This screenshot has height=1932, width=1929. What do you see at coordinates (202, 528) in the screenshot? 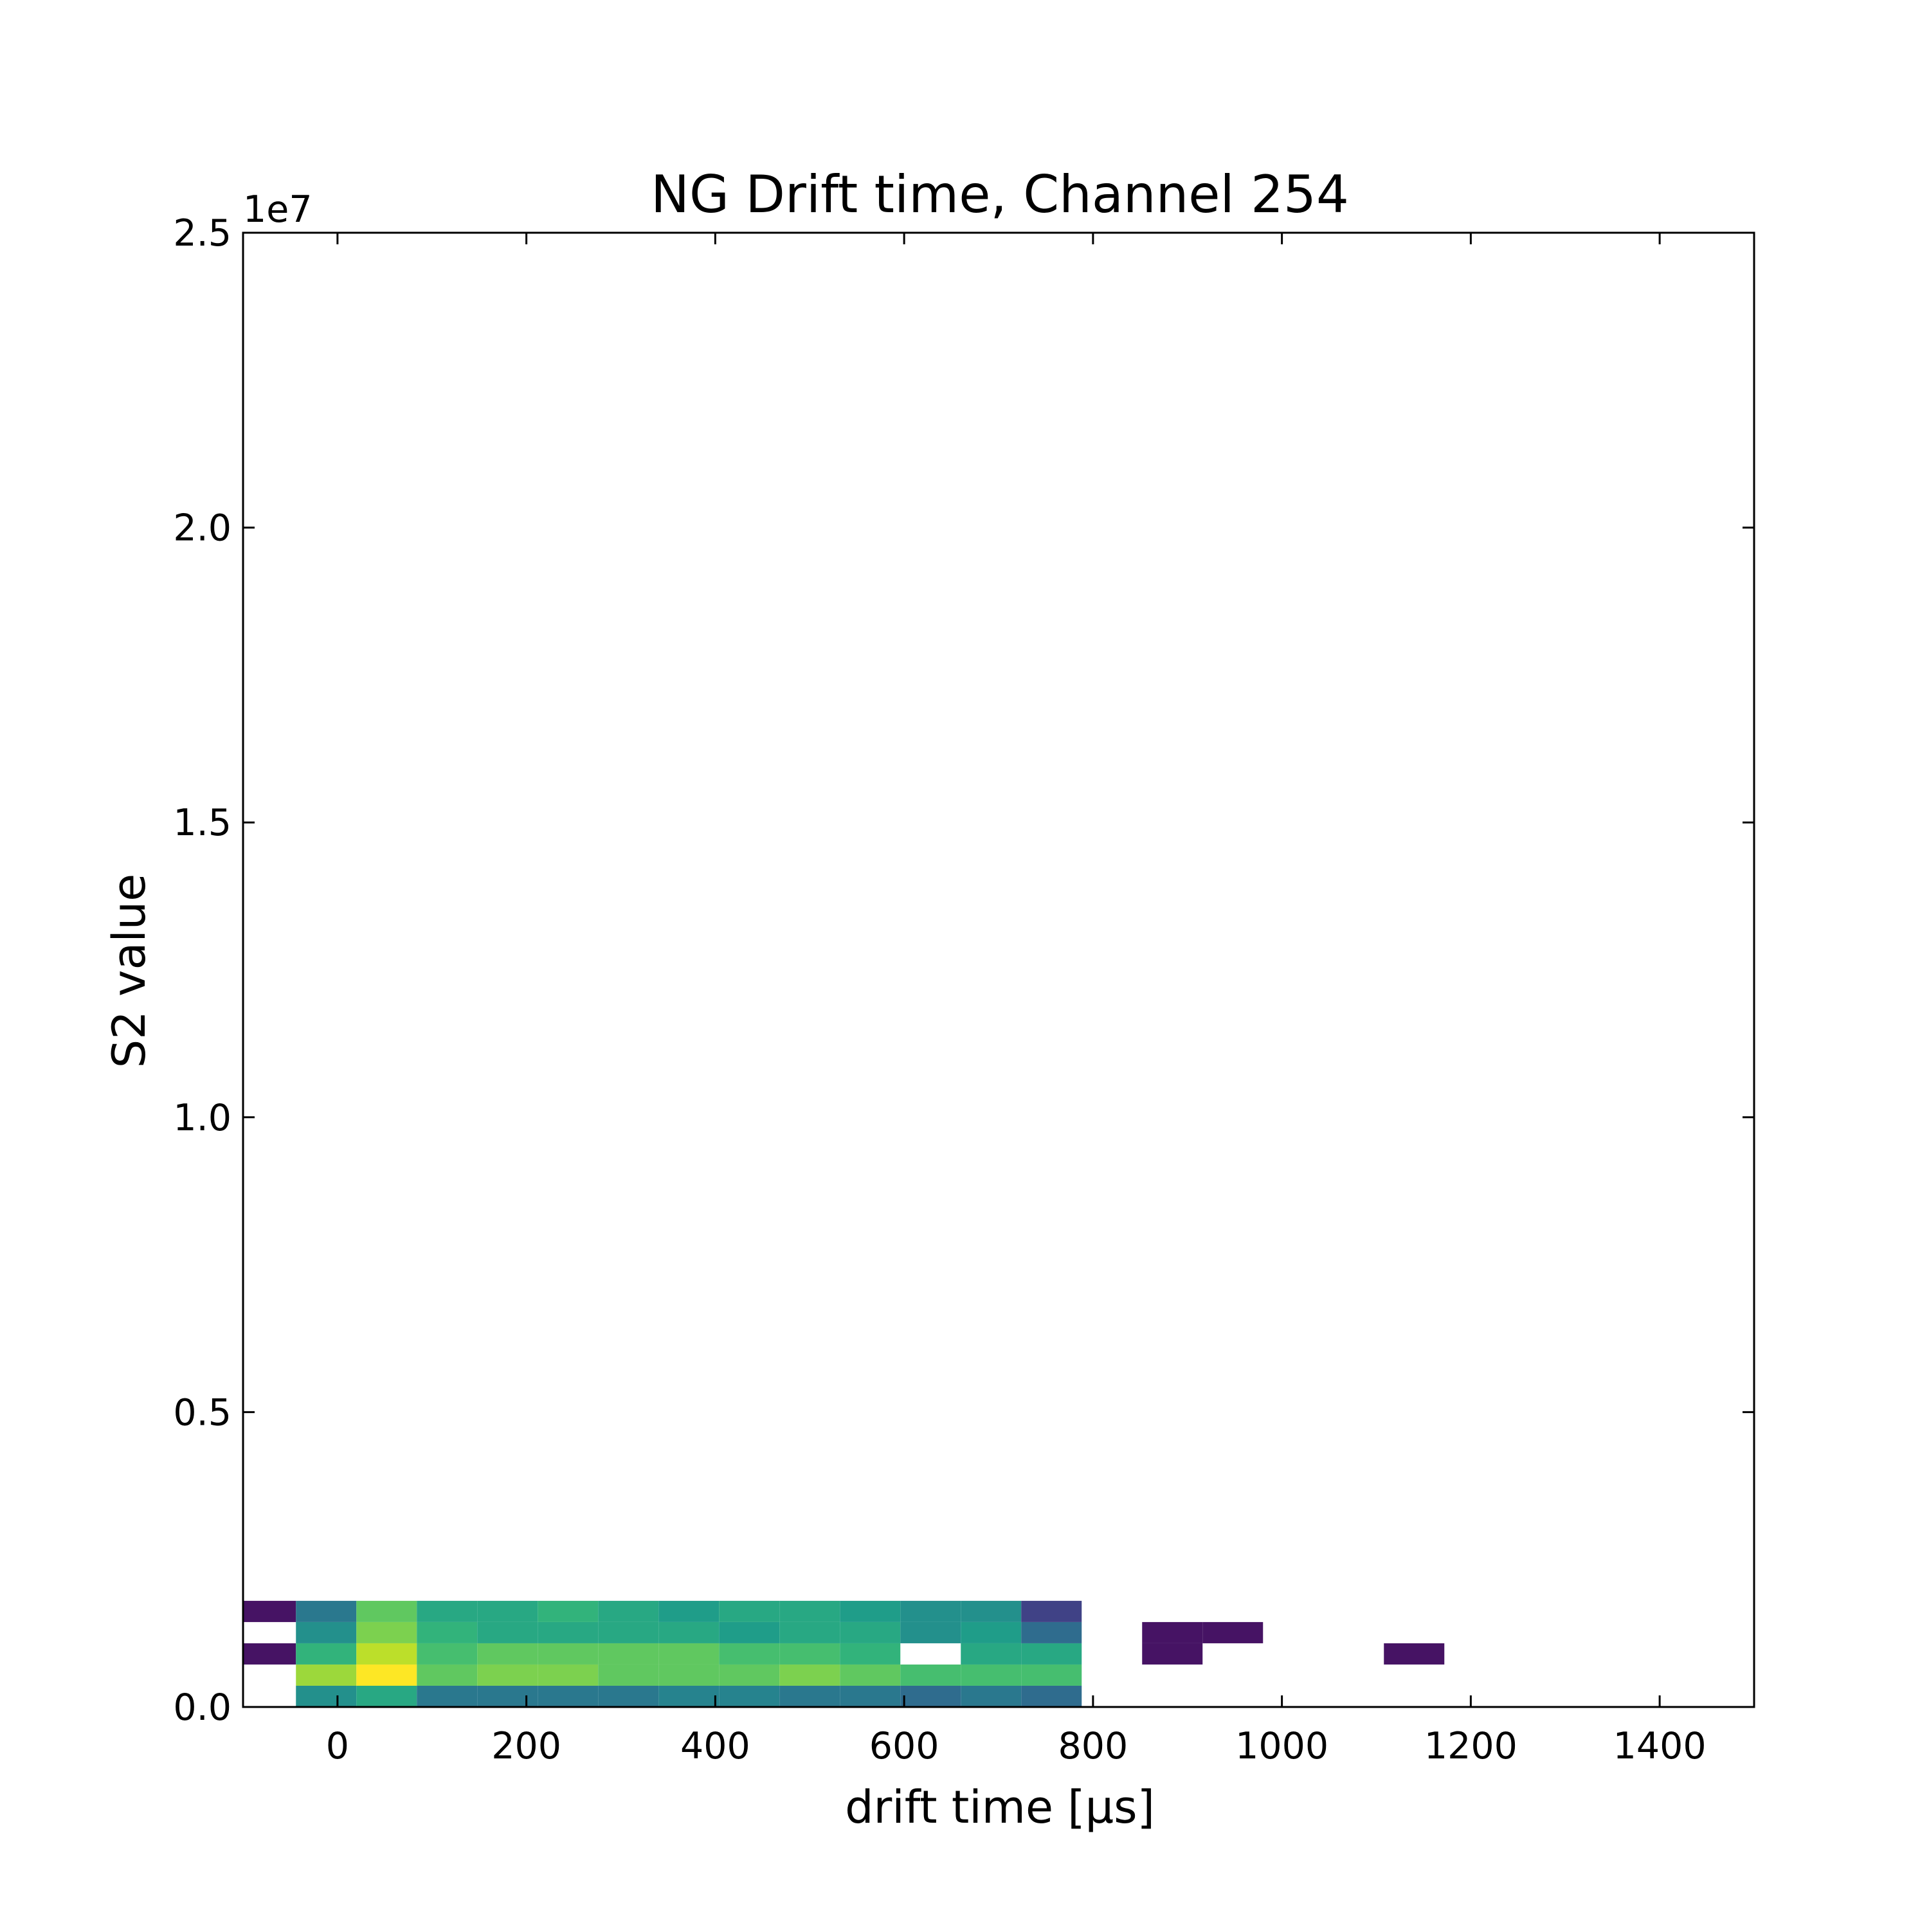
I see `y-tick-label-4: 2.0` at bounding box center [202, 528].